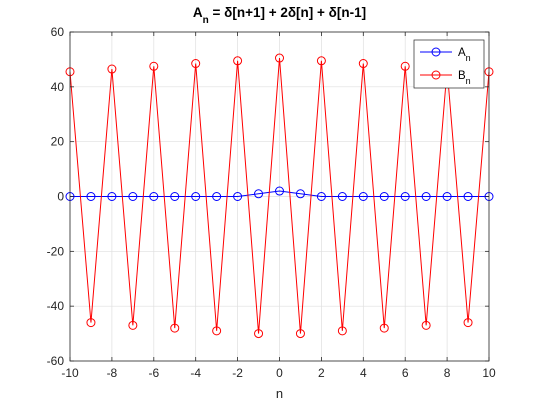 The image size is (540, 405). I want to click on y-tick-label: 40, so click(58, 87).